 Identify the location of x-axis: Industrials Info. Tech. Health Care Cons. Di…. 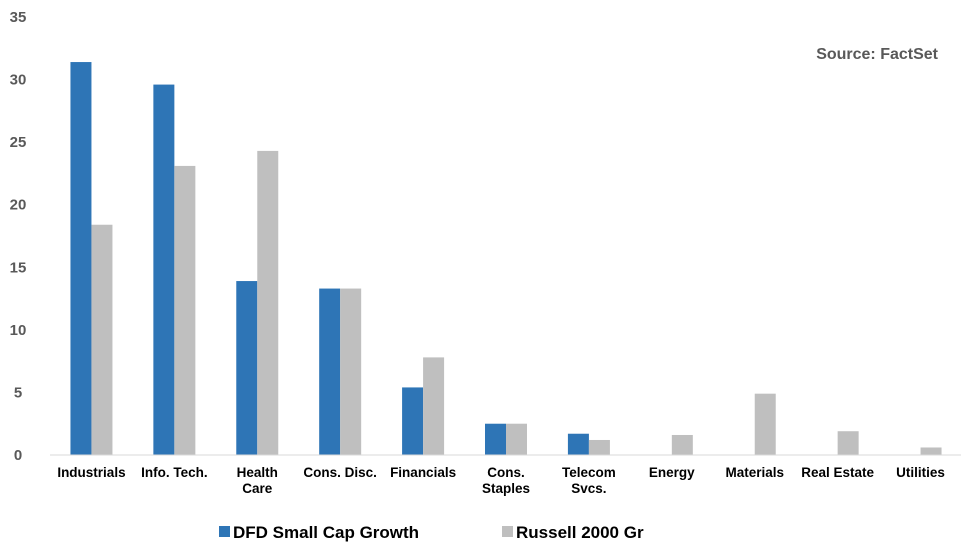
(501, 480).